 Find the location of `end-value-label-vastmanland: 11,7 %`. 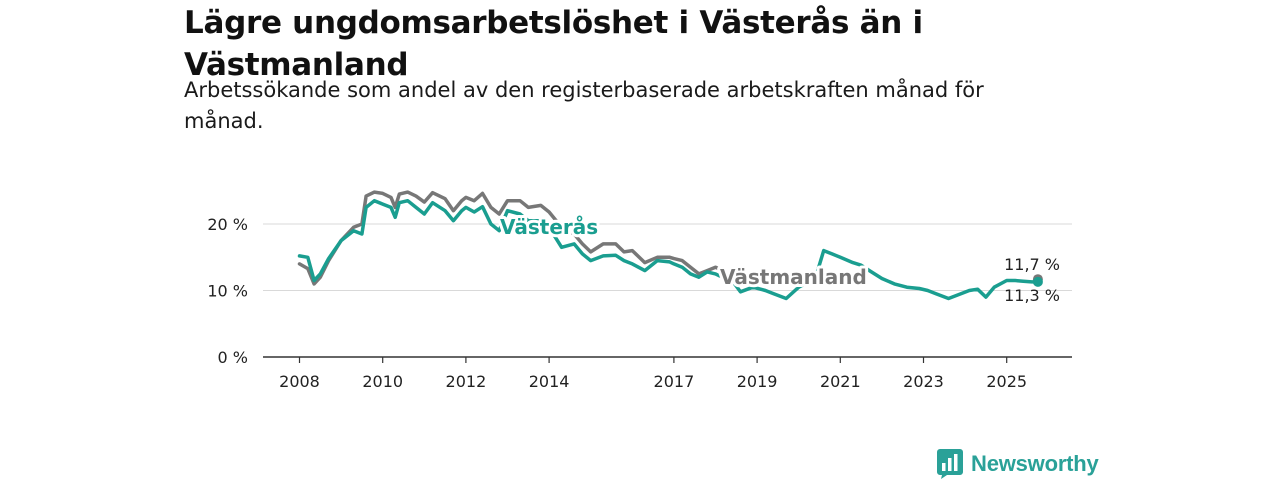

end-value-label-vastmanland: 11,7 % is located at coordinates (1032, 264).